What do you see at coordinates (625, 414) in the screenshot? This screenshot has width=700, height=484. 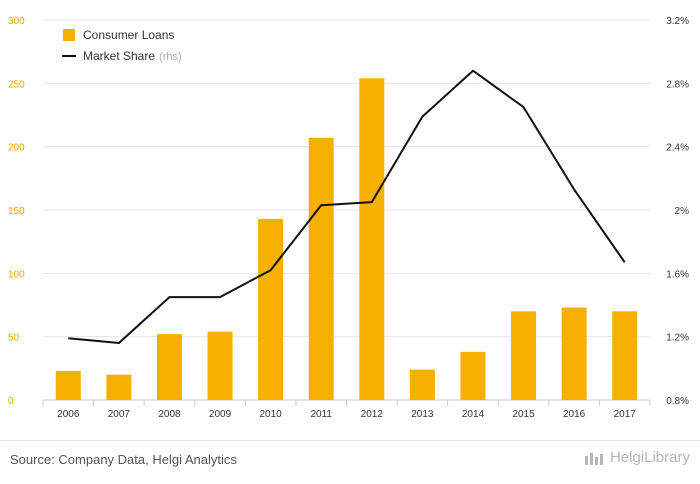 I see `x-axis-tick-label: 2017` at bounding box center [625, 414].